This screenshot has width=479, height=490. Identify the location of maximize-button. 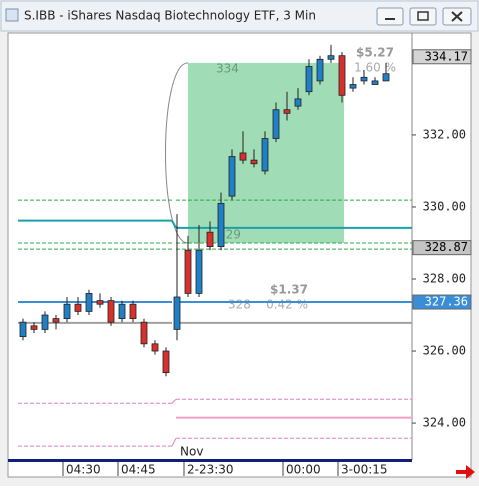
(423, 16).